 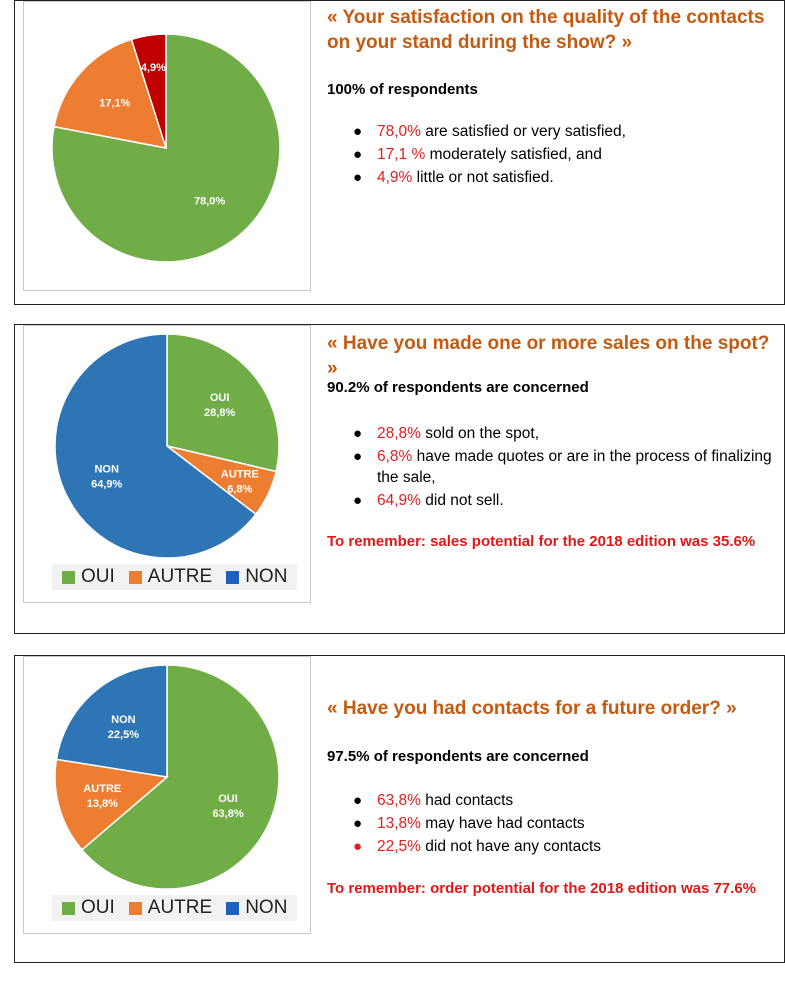 What do you see at coordinates (433, 800) in the screenshot?
I see `list-item: ● 63,8% had contacts` at bounding box center [433, 800].